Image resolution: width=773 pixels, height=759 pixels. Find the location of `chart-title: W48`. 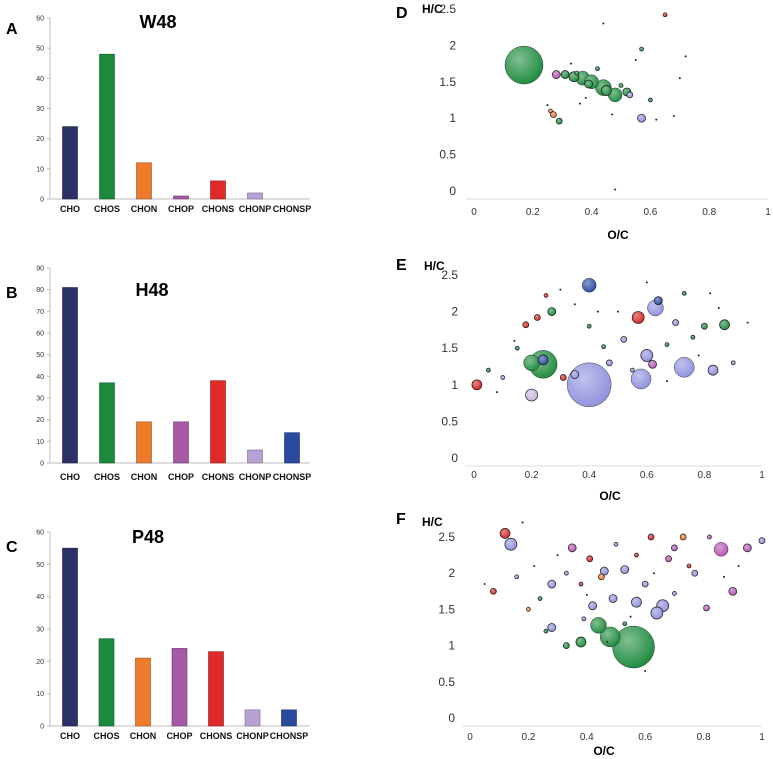

chart-title: W48 is located at coordinates (157, 22).